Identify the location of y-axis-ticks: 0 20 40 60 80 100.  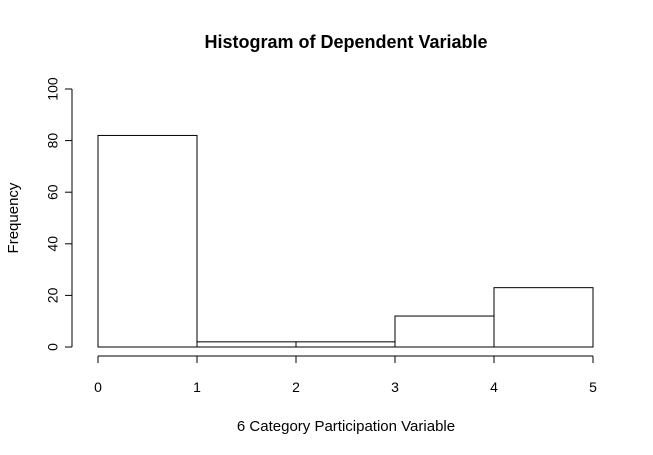
(58, 214).